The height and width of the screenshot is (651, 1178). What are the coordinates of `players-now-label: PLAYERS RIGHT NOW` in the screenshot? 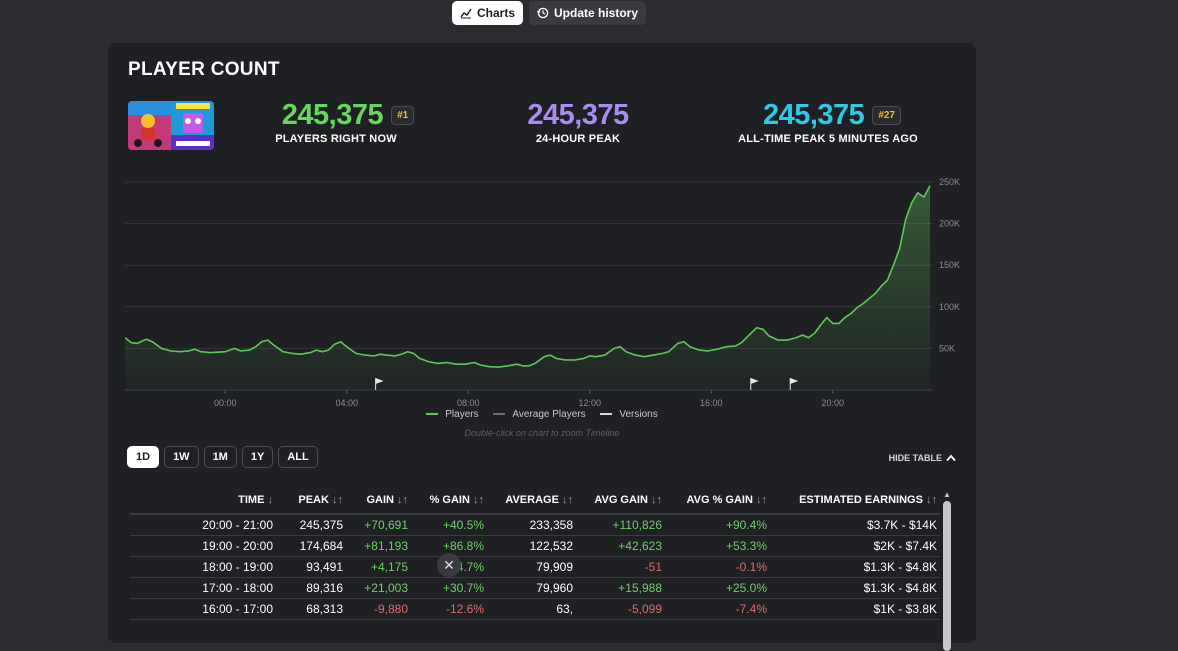 It's located at (336, 139).